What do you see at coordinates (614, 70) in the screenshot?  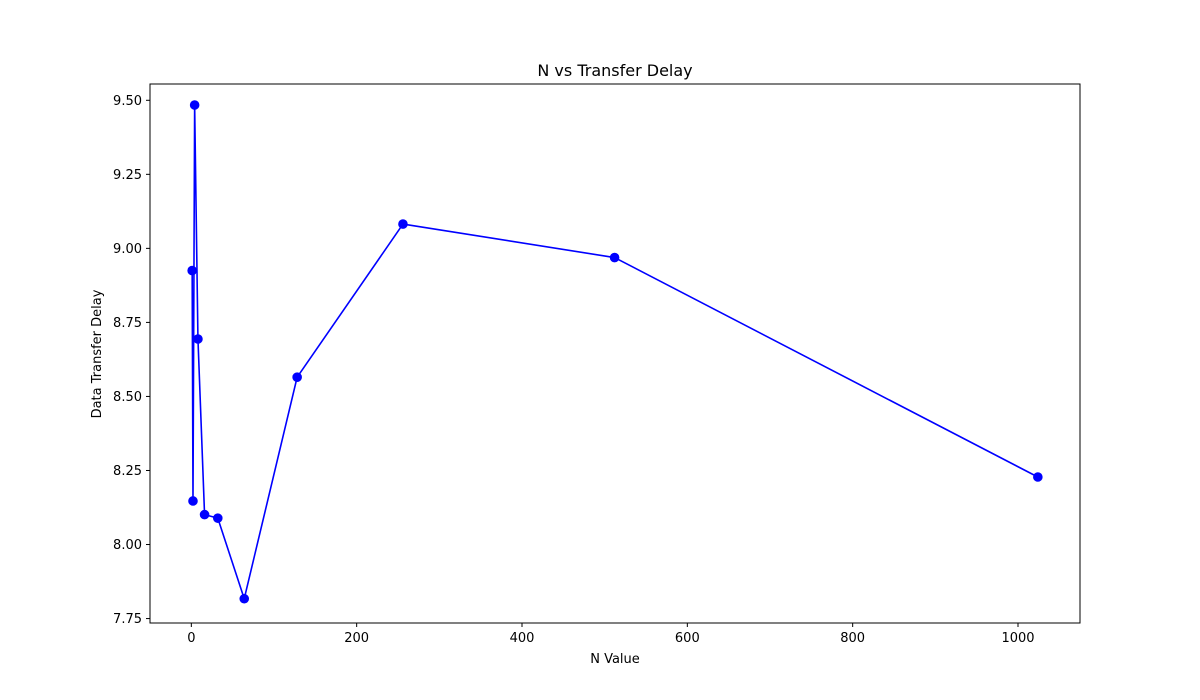 I see `chart-title: N vs Transfer Delay` at bounding box center [614, 70].